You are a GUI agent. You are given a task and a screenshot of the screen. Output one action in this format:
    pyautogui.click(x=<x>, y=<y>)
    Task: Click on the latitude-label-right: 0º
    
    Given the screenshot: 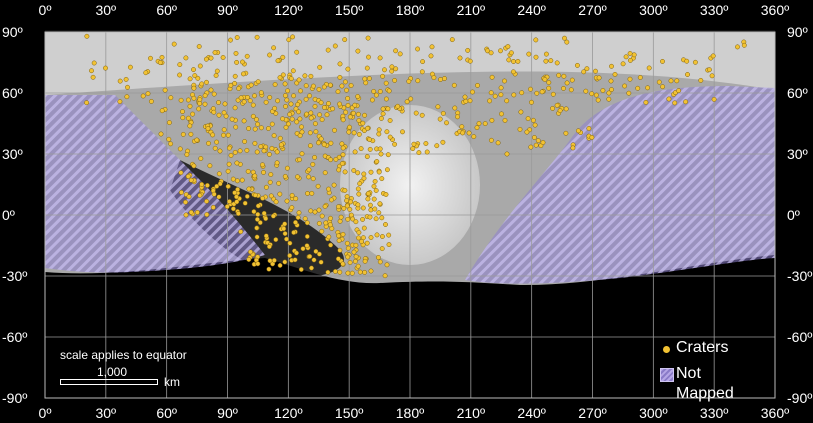 What is the action you would take?
    pyautogui.click(x=793, y=215)
    